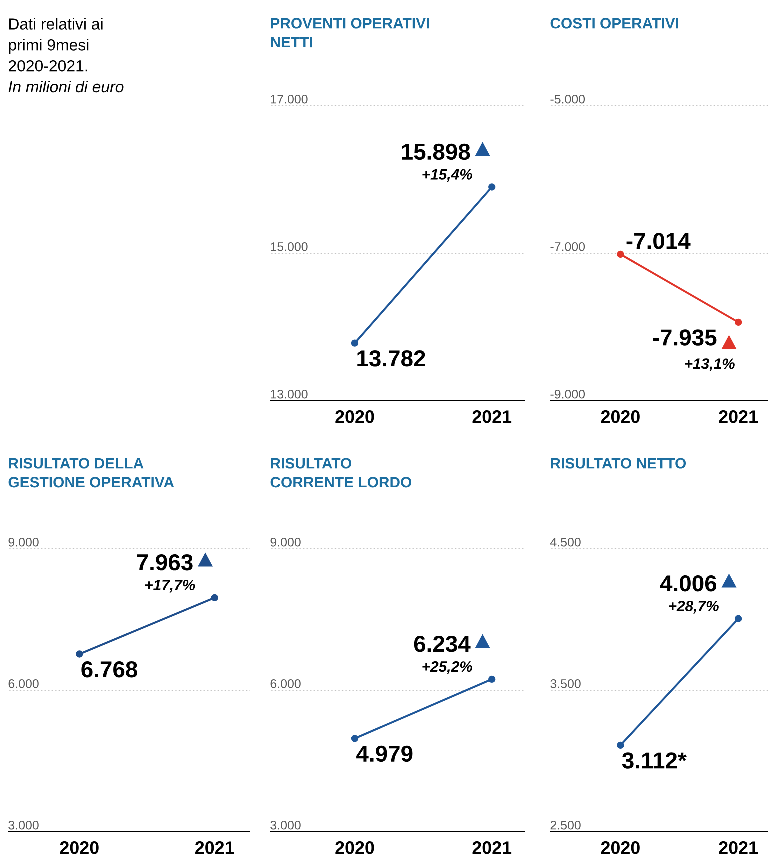 This screenshot has height=863, width=768. Describe the element at coordinates (568, 247) in the screenshot. I see `y-tick-label: -7.000` at that location.